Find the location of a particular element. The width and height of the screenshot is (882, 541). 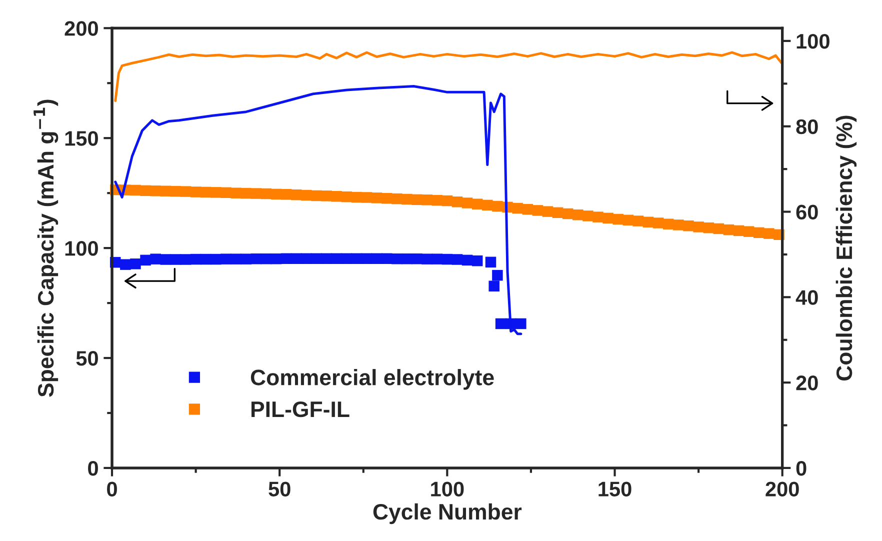

x-axis-title: Cycle Number is located at coordinates (447, 513).